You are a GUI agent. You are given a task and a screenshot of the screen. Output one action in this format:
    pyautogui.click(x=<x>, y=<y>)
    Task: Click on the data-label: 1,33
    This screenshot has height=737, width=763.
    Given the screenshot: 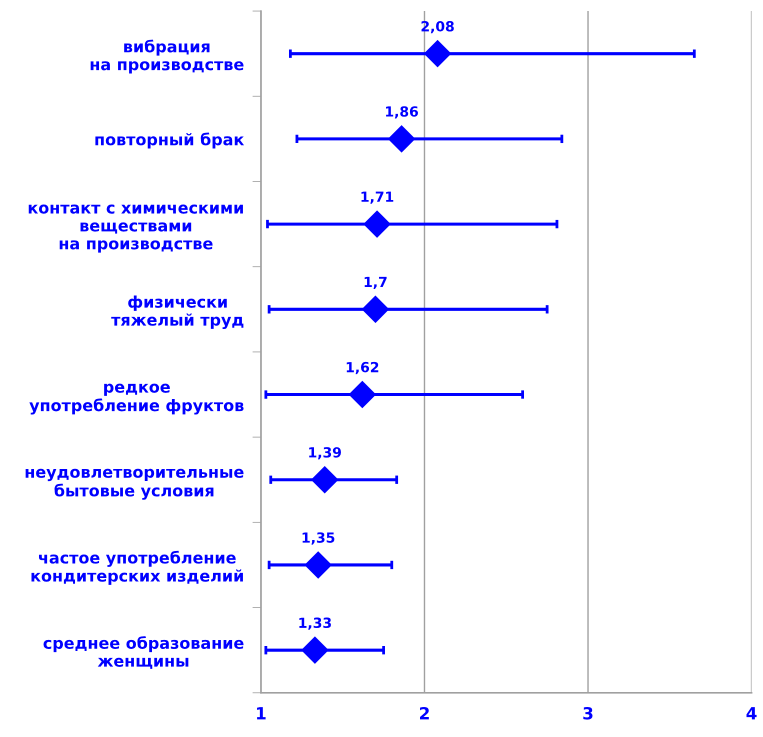 What is the action you would take?
    pyautogui.click(x=315, y=624)
    